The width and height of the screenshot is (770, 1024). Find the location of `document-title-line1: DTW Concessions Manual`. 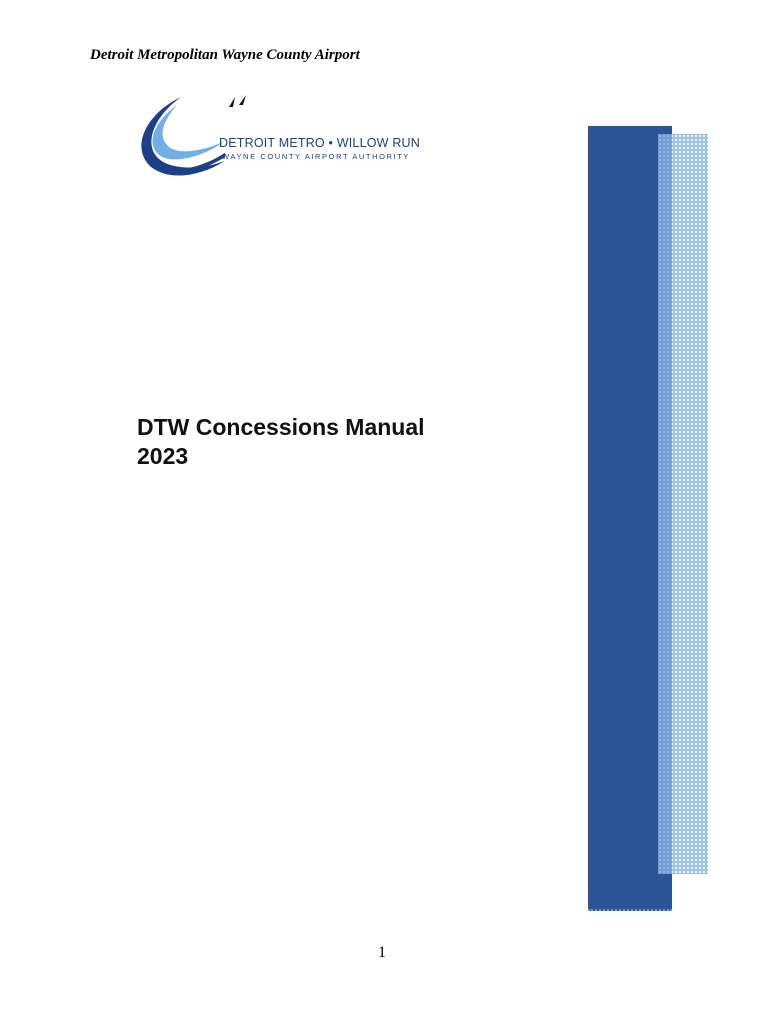

document-title-line1: DTW Concessions Manual is located at coordinates (281, 427).